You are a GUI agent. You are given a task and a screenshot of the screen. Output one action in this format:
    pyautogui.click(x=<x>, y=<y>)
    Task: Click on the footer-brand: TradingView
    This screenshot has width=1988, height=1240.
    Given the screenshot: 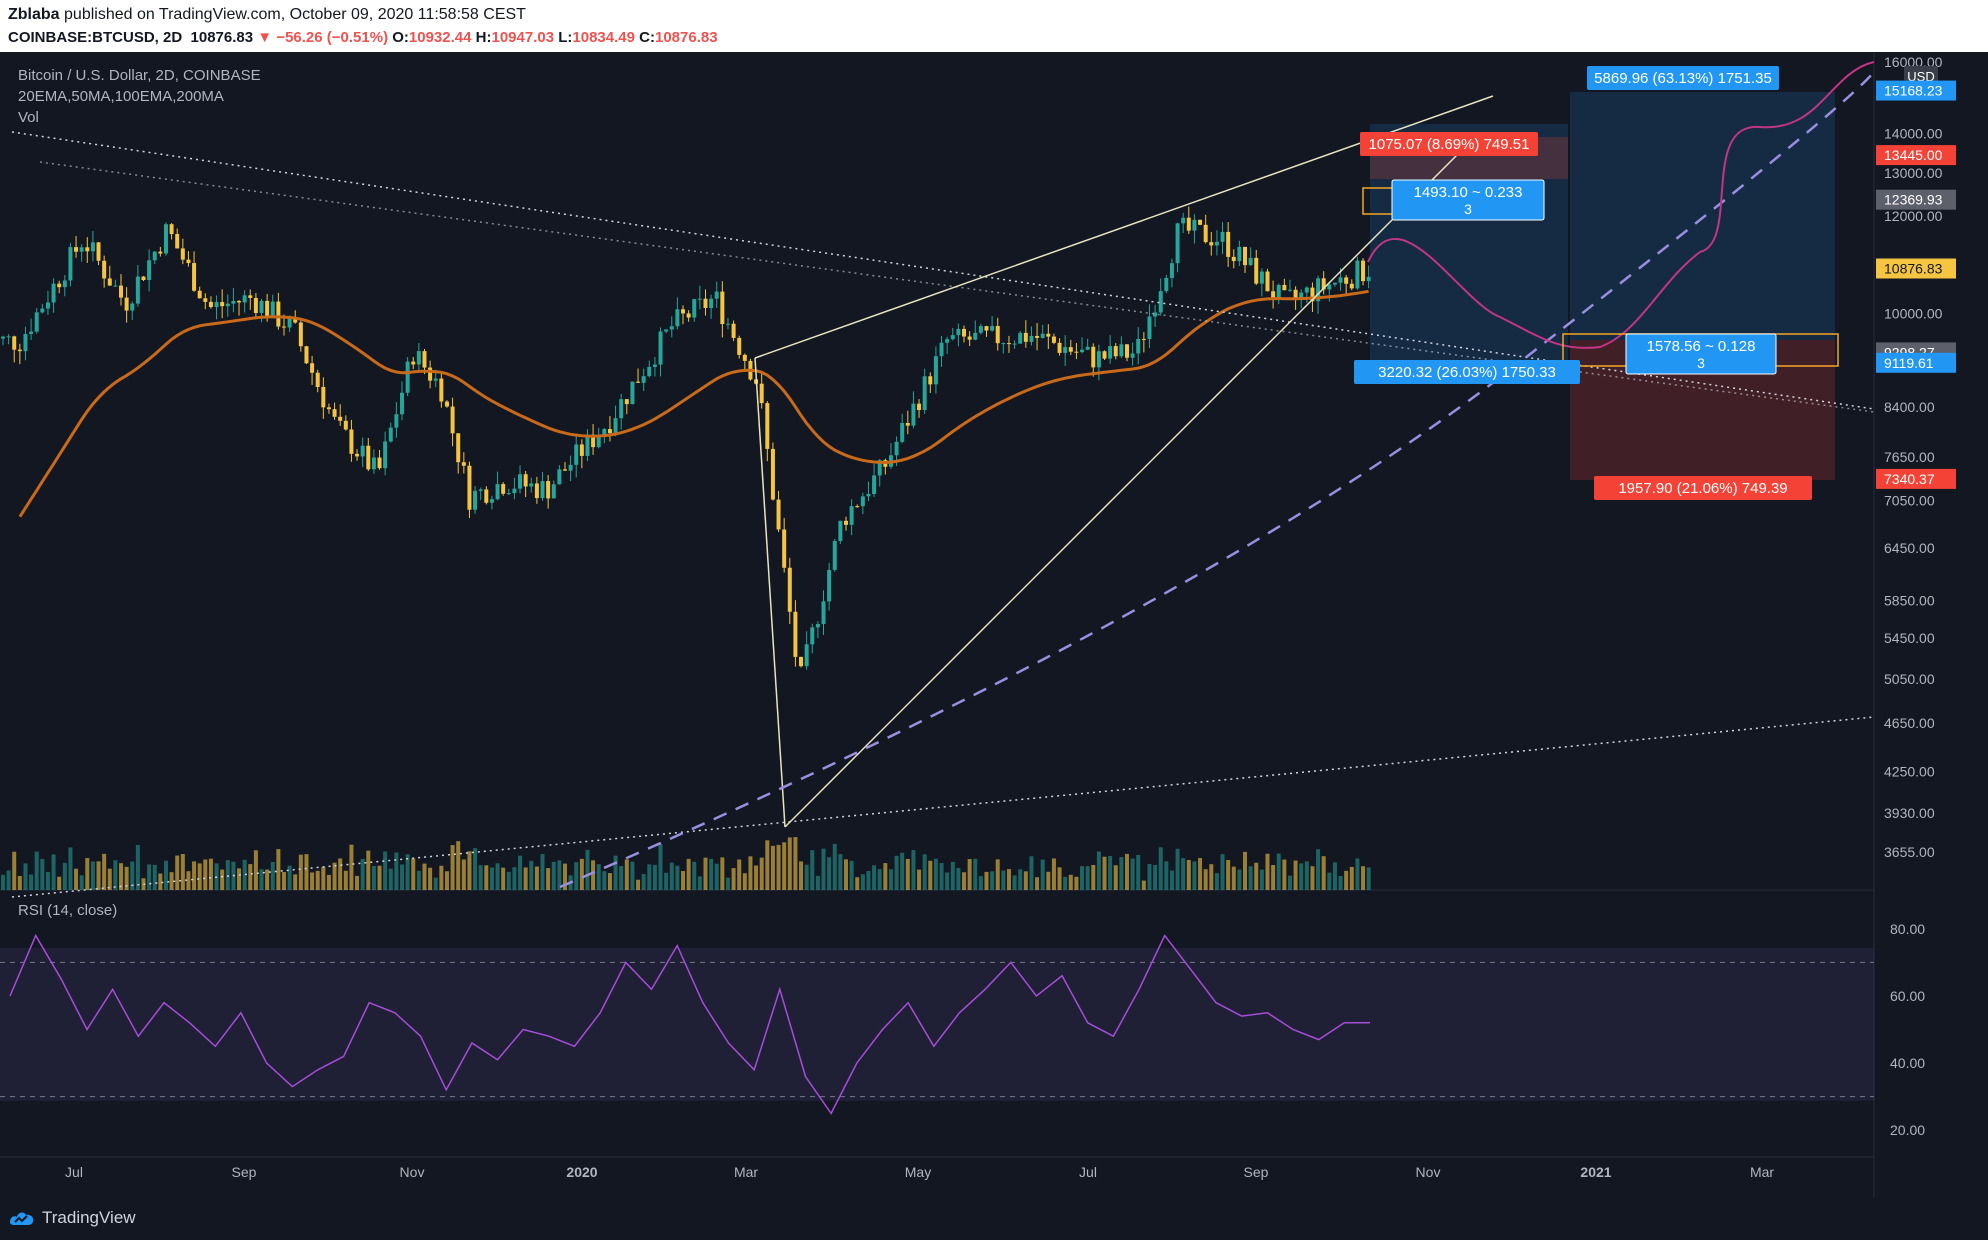 What is the action you would take?
    pyautogui.click(x=89, y=1217)
    